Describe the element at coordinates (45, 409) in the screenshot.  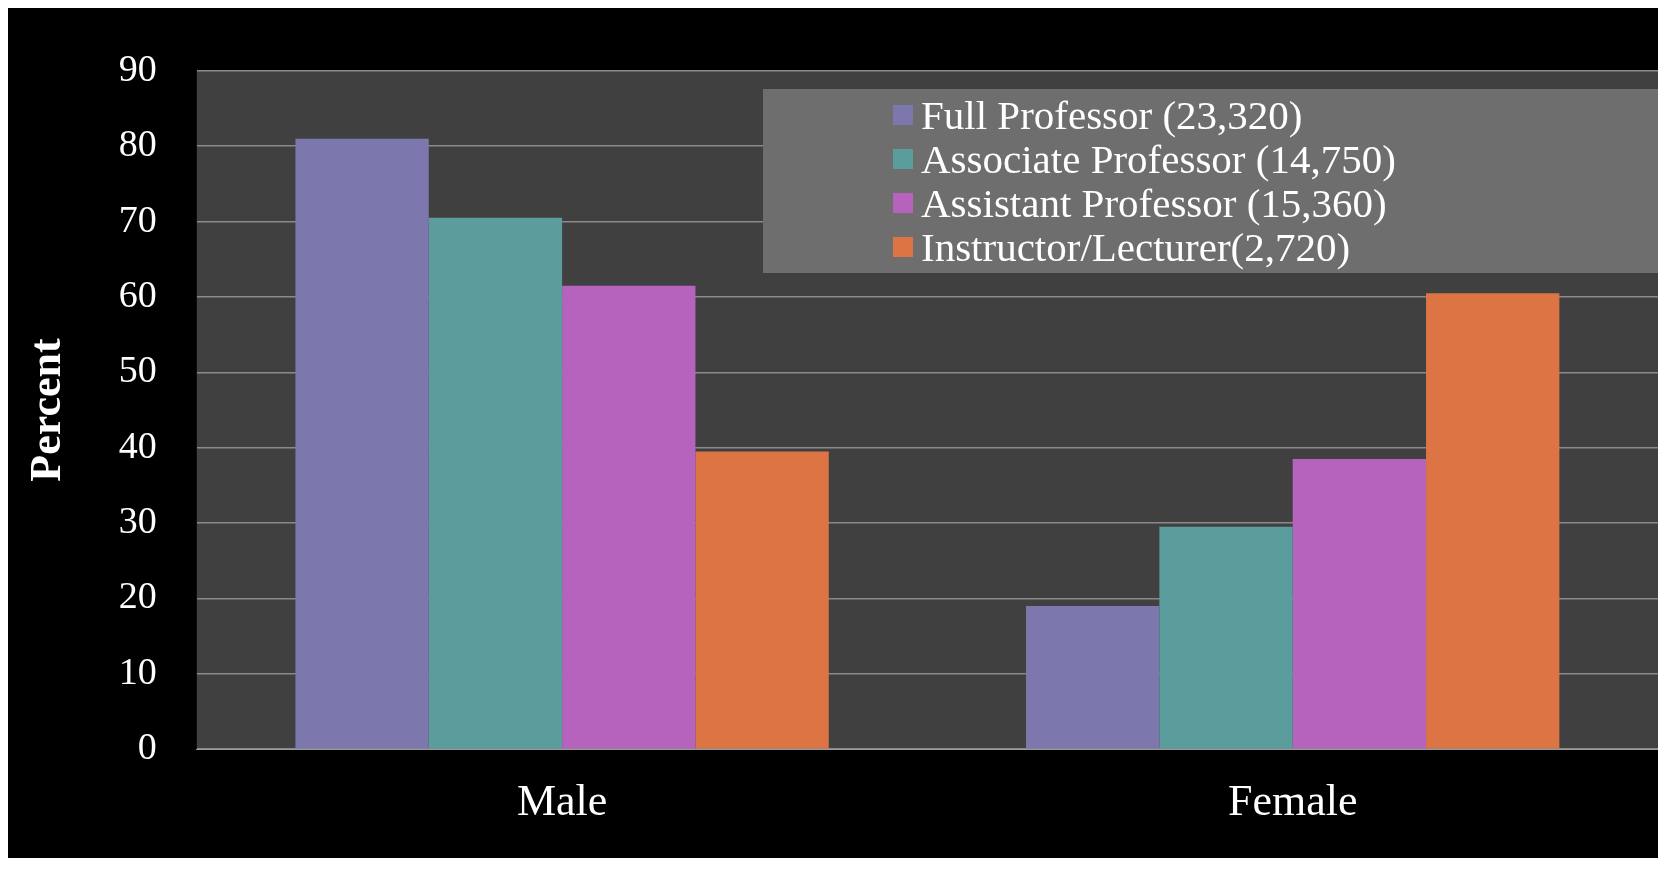
I see `y-axis-title: Percent` at that location.